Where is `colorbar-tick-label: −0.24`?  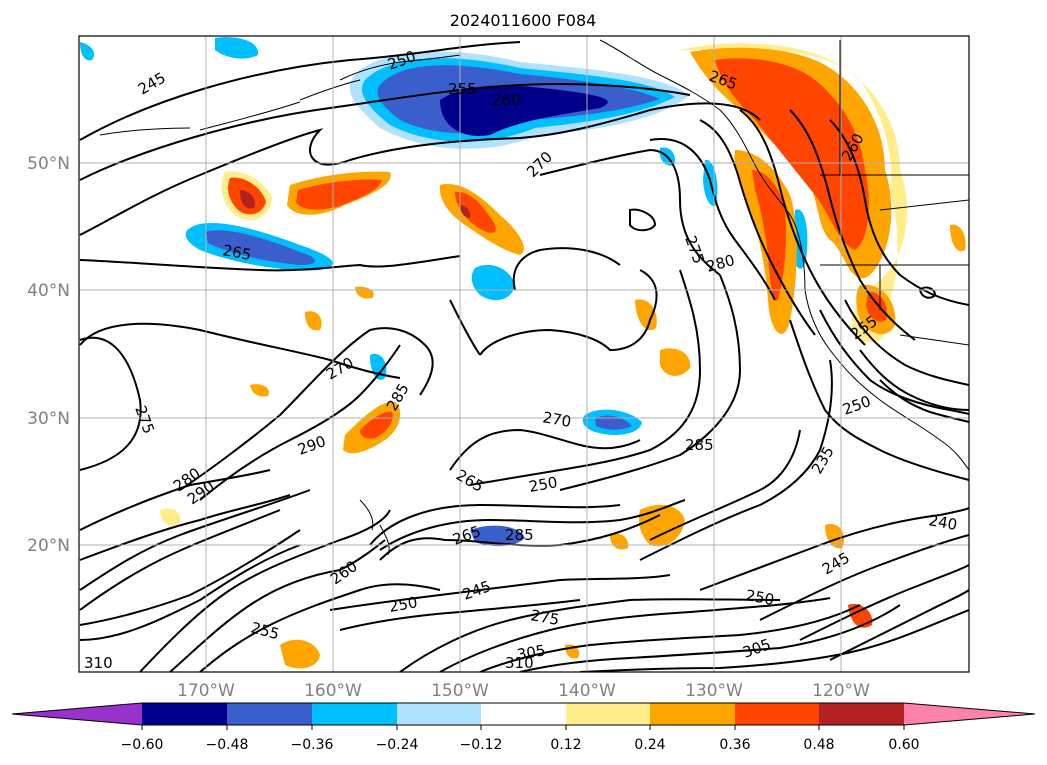
colorbar-tick-label: −0.24 is located at coordinates (397, 745).